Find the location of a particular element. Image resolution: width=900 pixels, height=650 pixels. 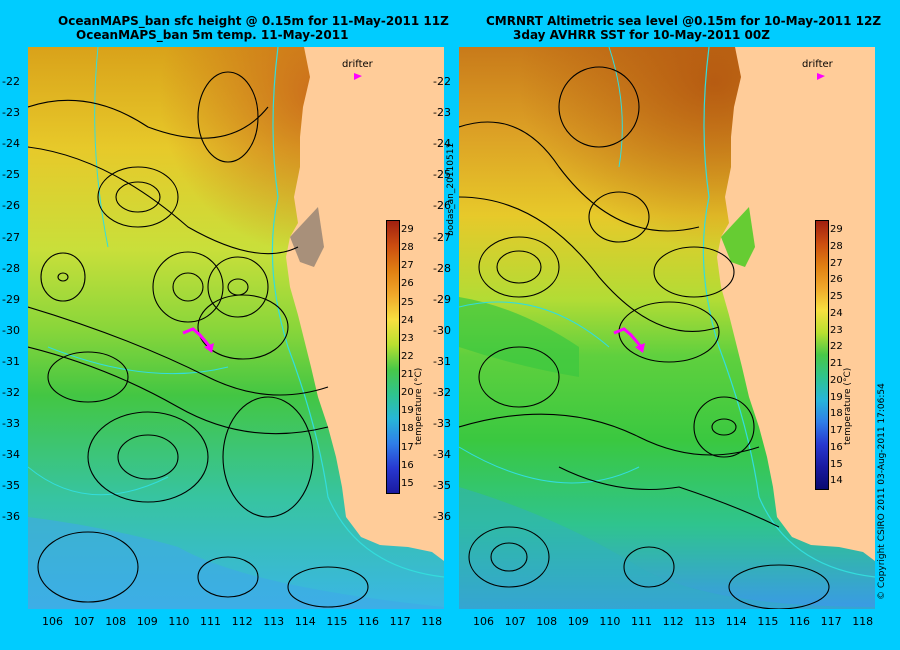

colorbar-tick-label: 17 is located at coordinates (407, 447).